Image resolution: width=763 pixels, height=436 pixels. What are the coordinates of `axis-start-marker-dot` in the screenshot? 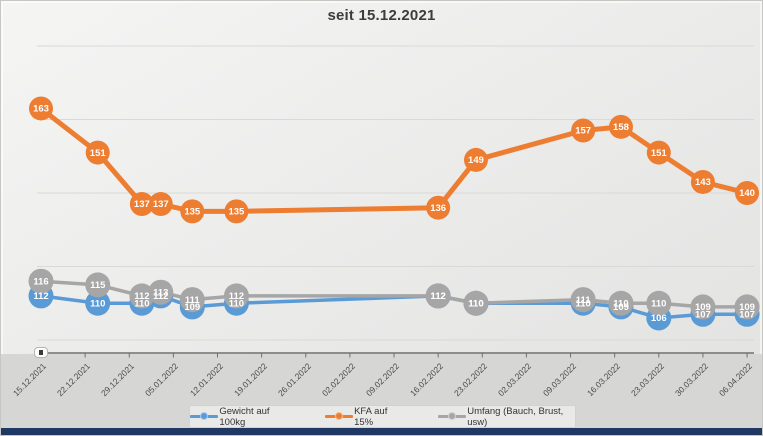 It's located at (41, 352).